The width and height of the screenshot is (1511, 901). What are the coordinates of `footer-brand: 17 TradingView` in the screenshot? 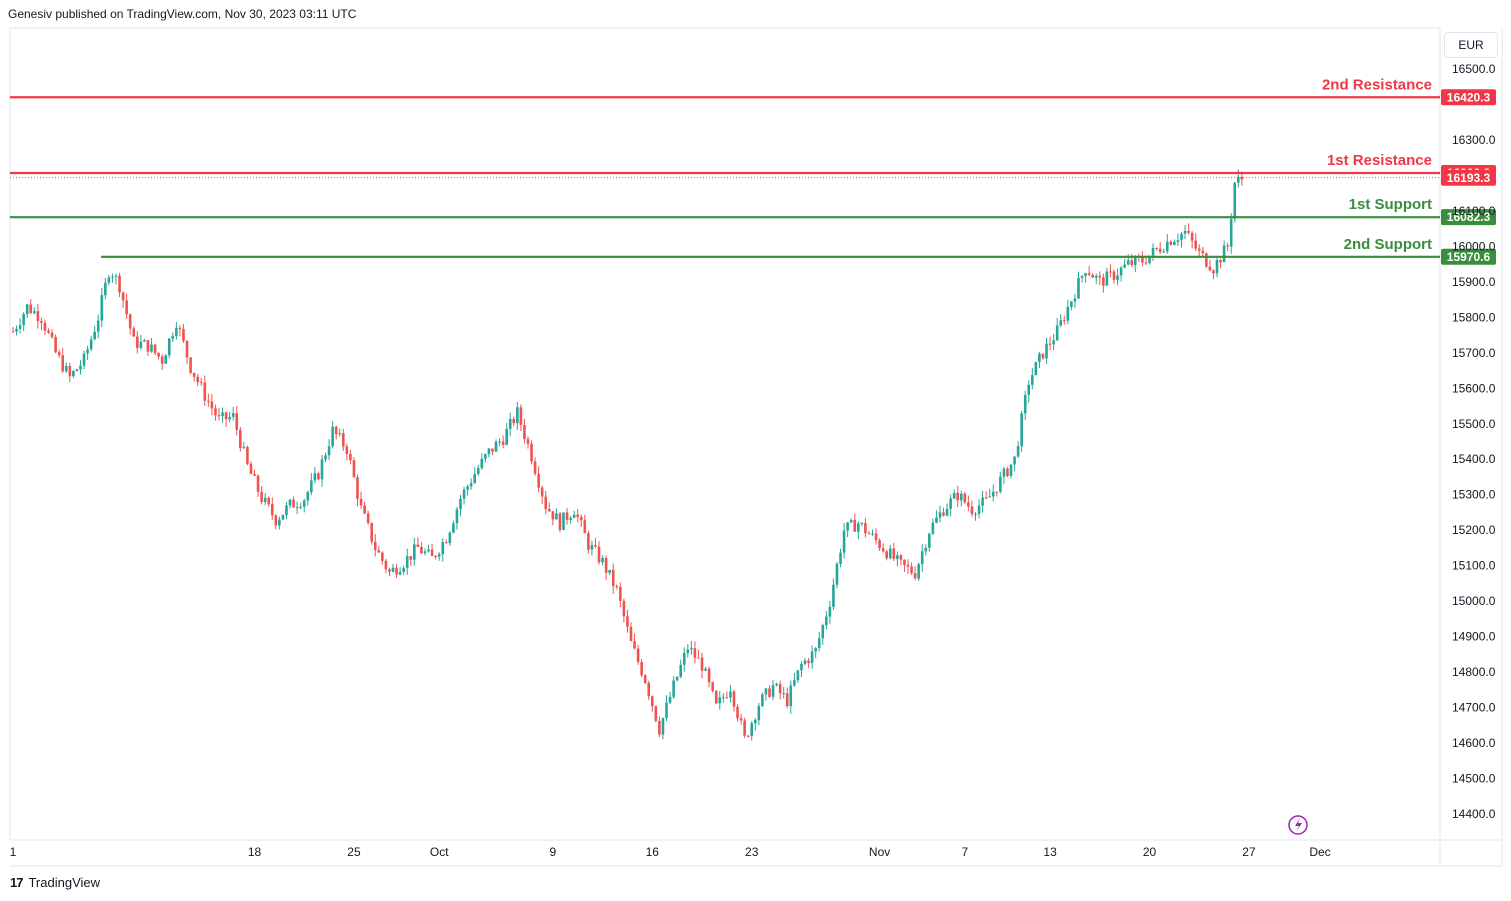 It's located at (55, 882).